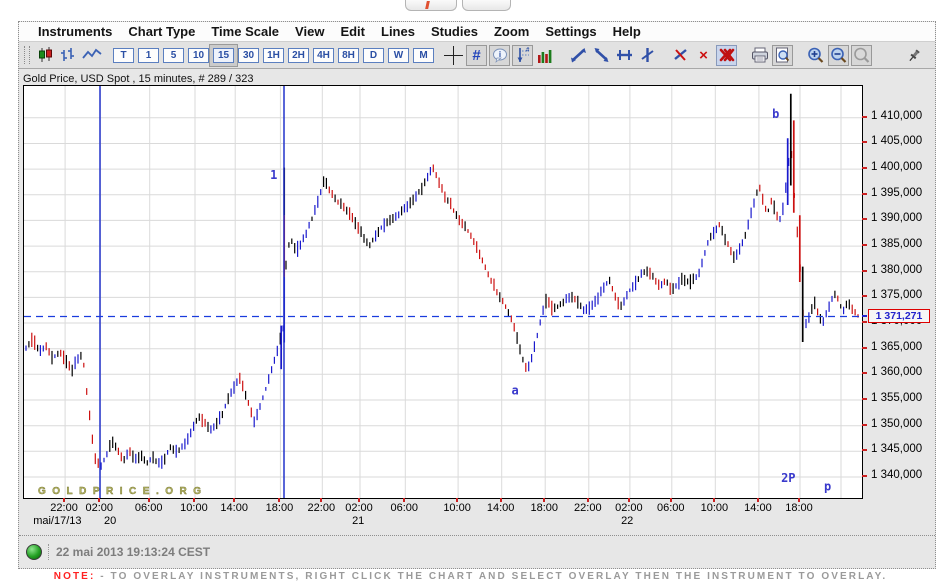 The width and height of the screenshot is (941, 586). What do you see at coordinates (571, 31) in the screenshot?
I see `menu-item-settings: Settings` at bounding box center [571, 31].